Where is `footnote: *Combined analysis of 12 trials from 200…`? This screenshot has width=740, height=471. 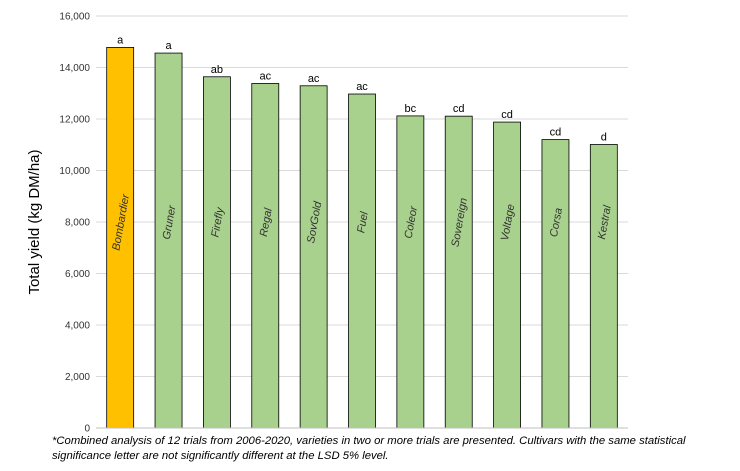
footnote: *Combined analysis of 12 trials from 200… is located at coordinates (369, 448).